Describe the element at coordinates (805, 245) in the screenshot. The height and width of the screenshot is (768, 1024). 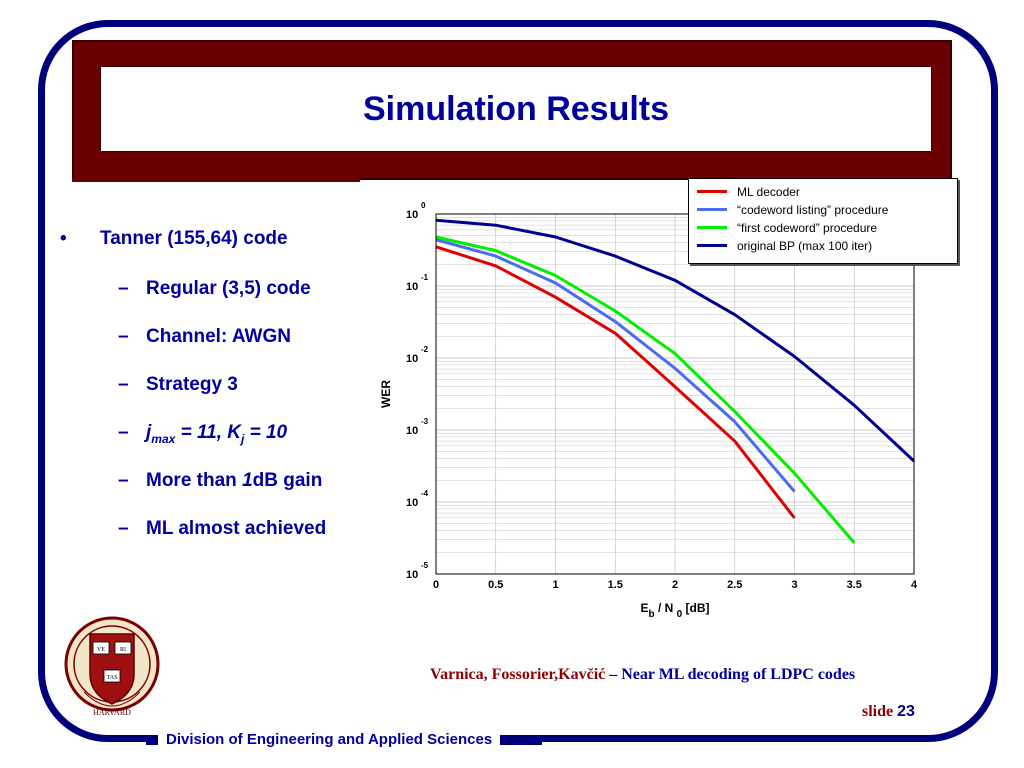
I see `legend-label: original BP (max 100 iter)` at that location.